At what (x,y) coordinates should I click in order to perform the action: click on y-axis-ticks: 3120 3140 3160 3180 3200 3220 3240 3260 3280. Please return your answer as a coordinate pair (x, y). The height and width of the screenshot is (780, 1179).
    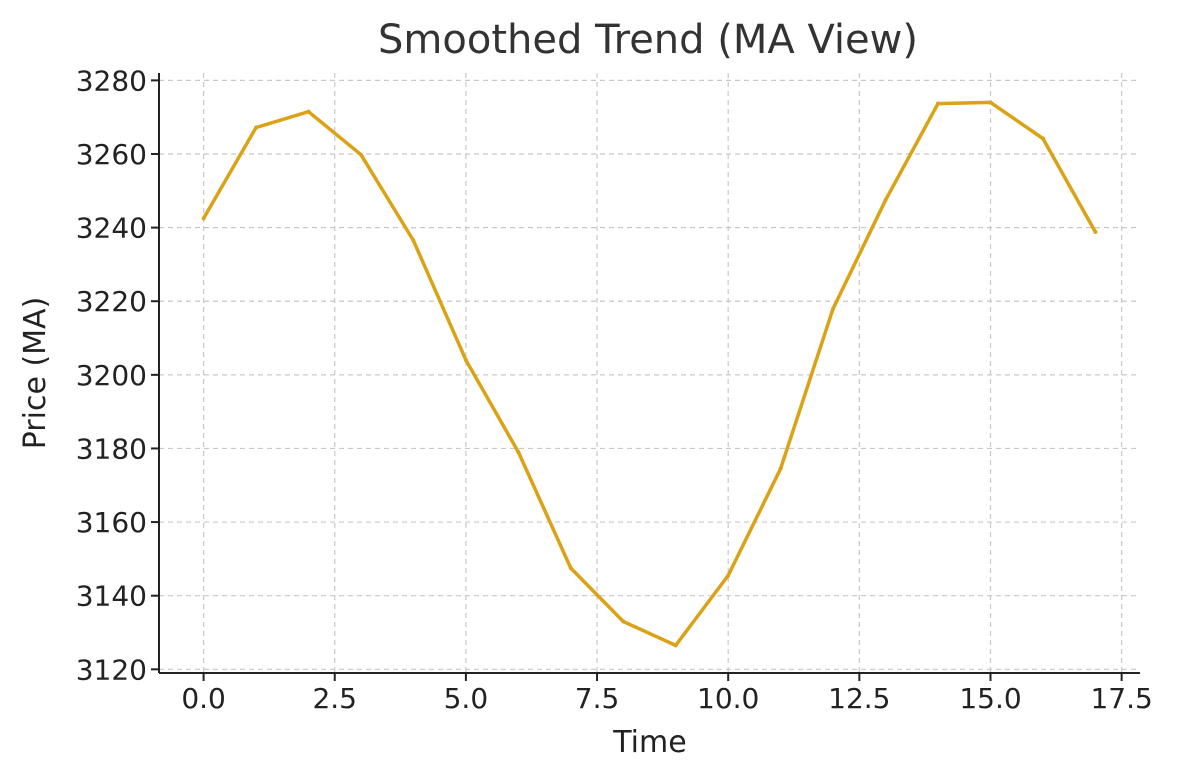
    Looking at the image, I should click on (117, 375).